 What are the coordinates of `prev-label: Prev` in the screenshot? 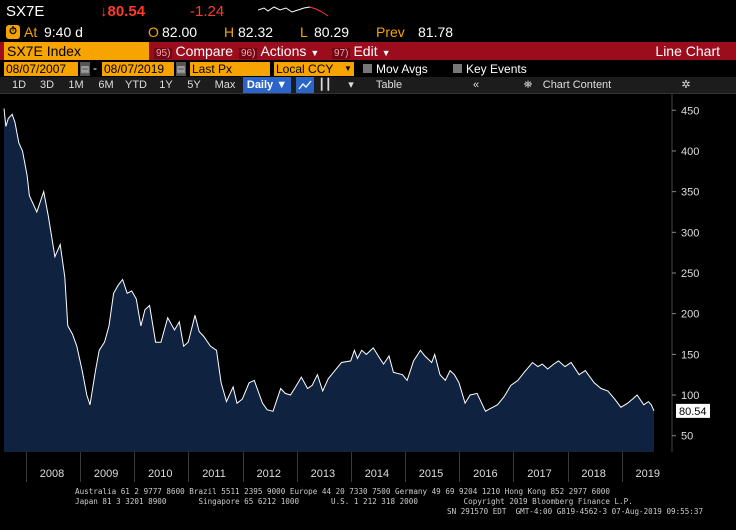 It's located at (390, 32).